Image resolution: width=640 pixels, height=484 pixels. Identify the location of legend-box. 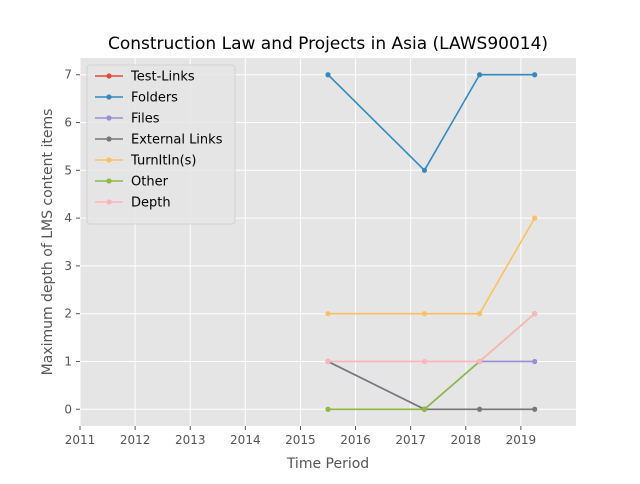
(161, 144).